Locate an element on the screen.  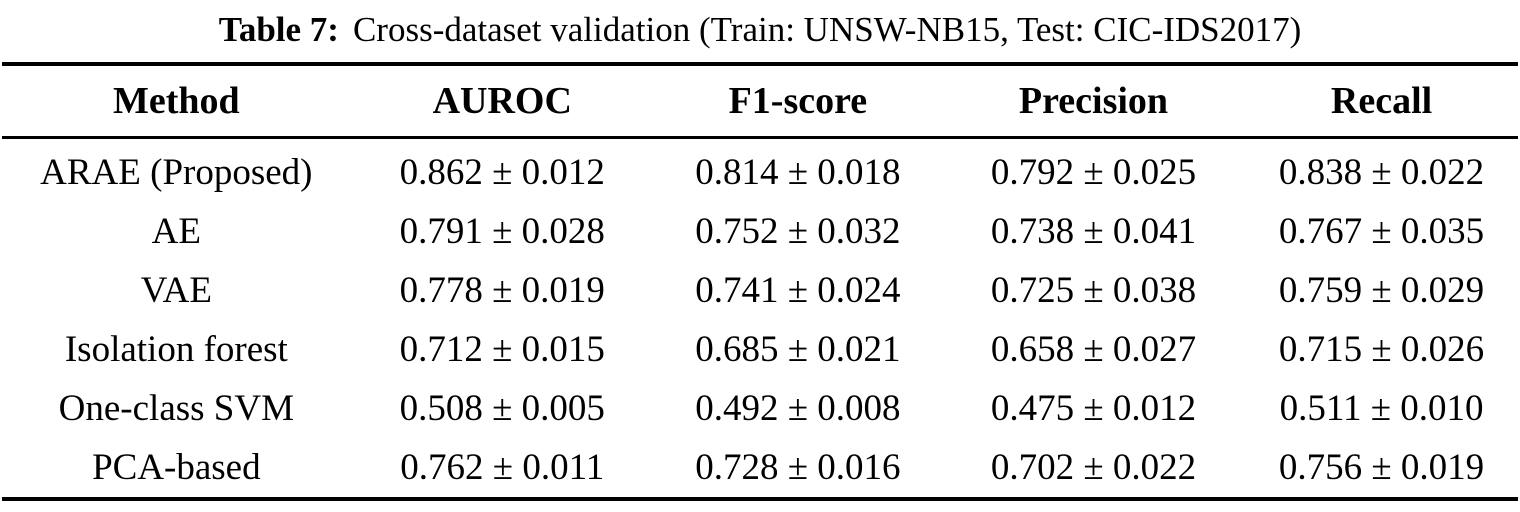
col-header-precision: Precision is located at coordinates (1093, 101).